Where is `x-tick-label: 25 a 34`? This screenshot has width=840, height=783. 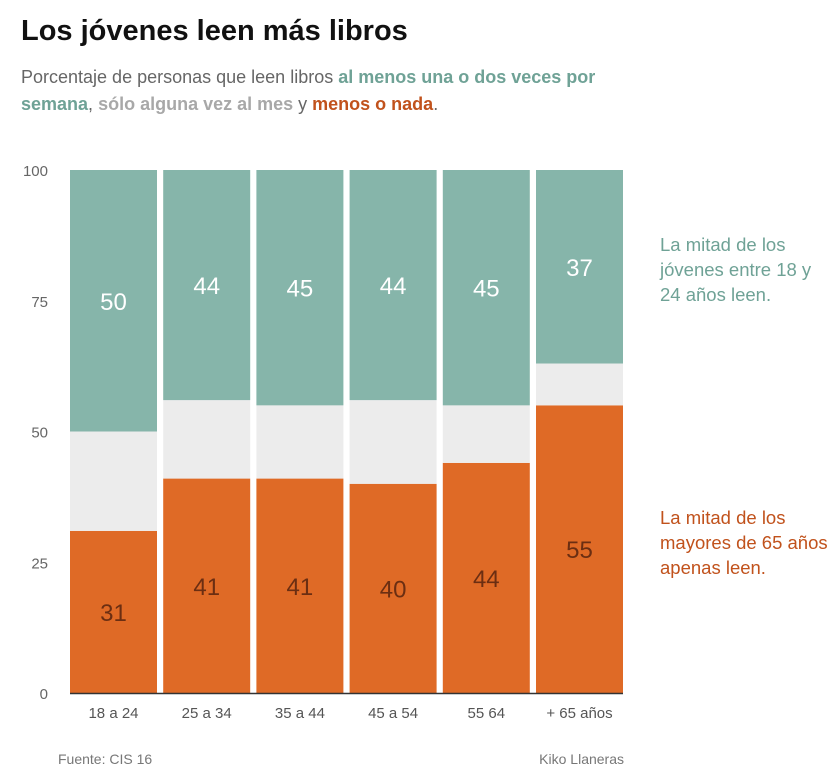 x-tick-label: 25 a 34 is located at coordinates (207, 713).